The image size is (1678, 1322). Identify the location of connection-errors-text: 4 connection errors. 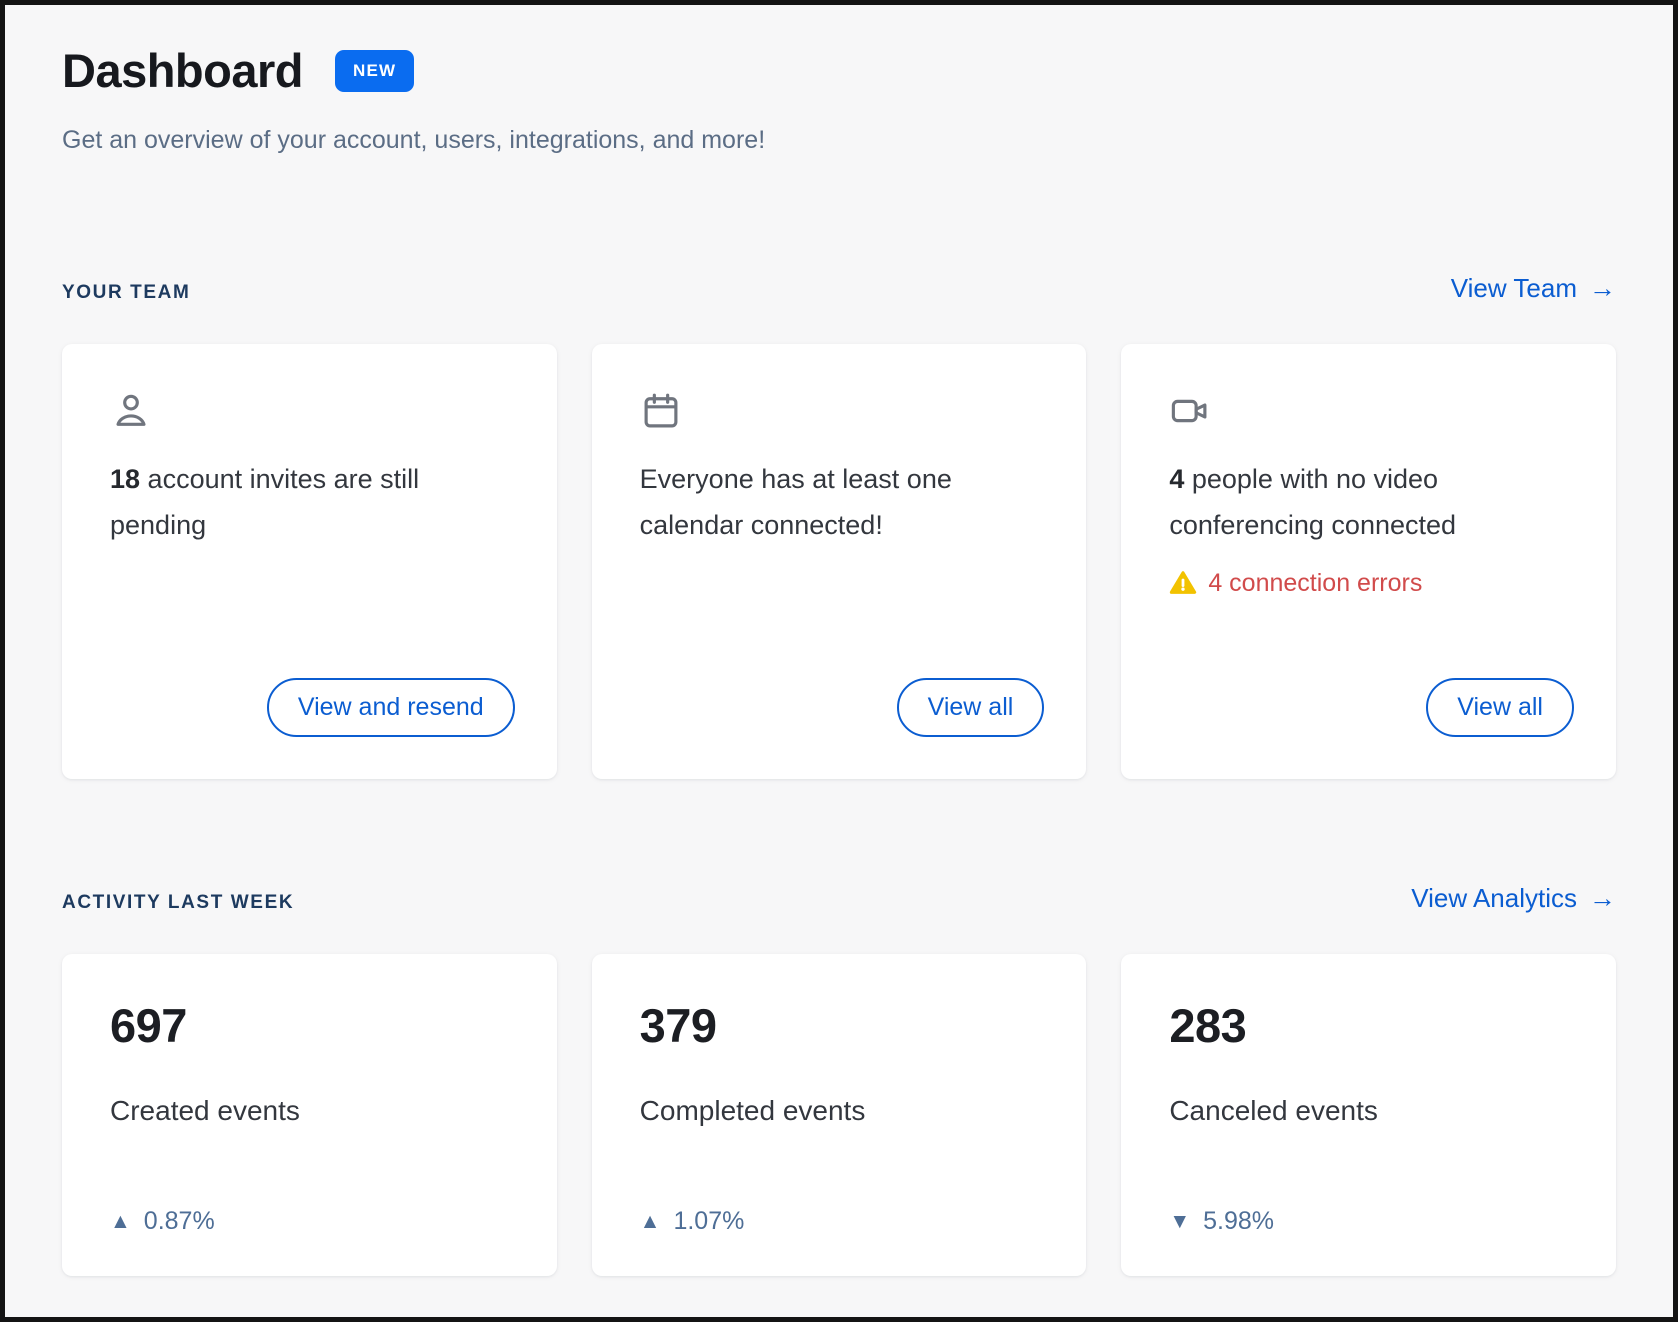
(1315, 582).